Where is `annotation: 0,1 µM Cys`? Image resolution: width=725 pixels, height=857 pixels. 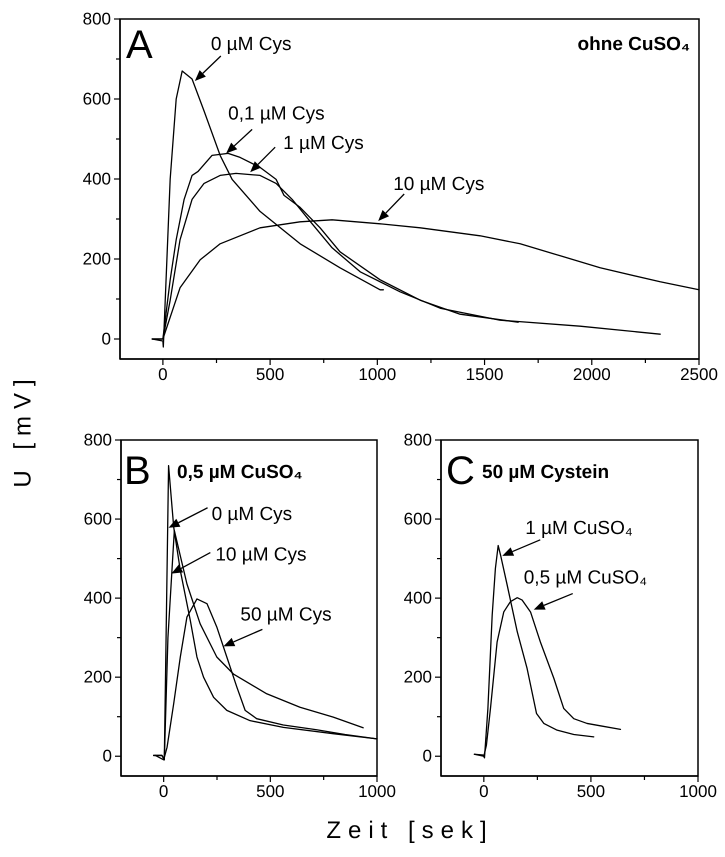 annotation: 0,1 µM Cys is located at coordinates (276, 113).